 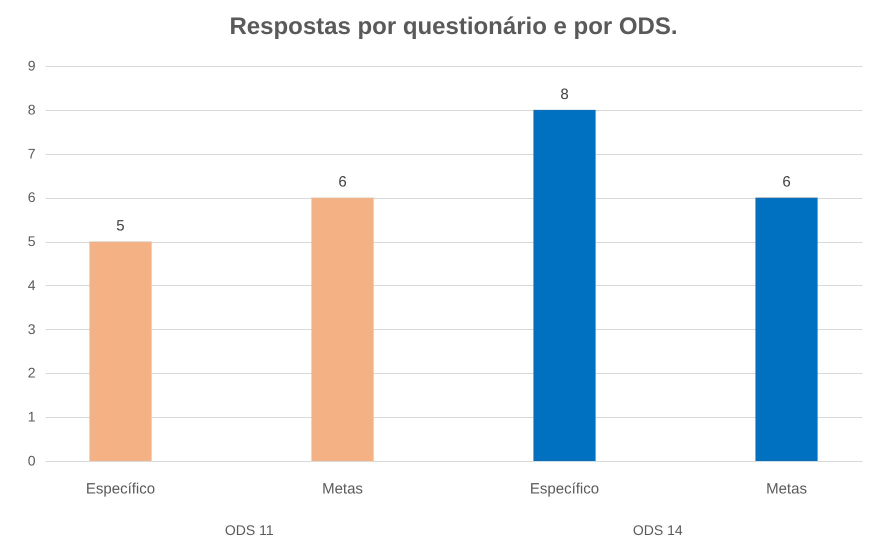 I want to click on y-tick-label: 3, so click(x=32, y=328).